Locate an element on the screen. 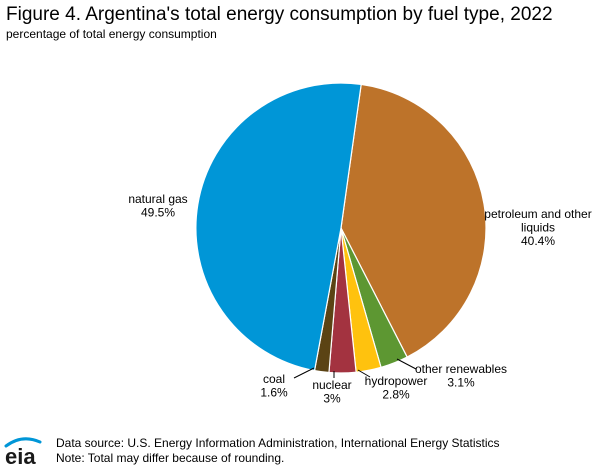  slice-label: coal 1.6% is located at coordinates (274, 386).